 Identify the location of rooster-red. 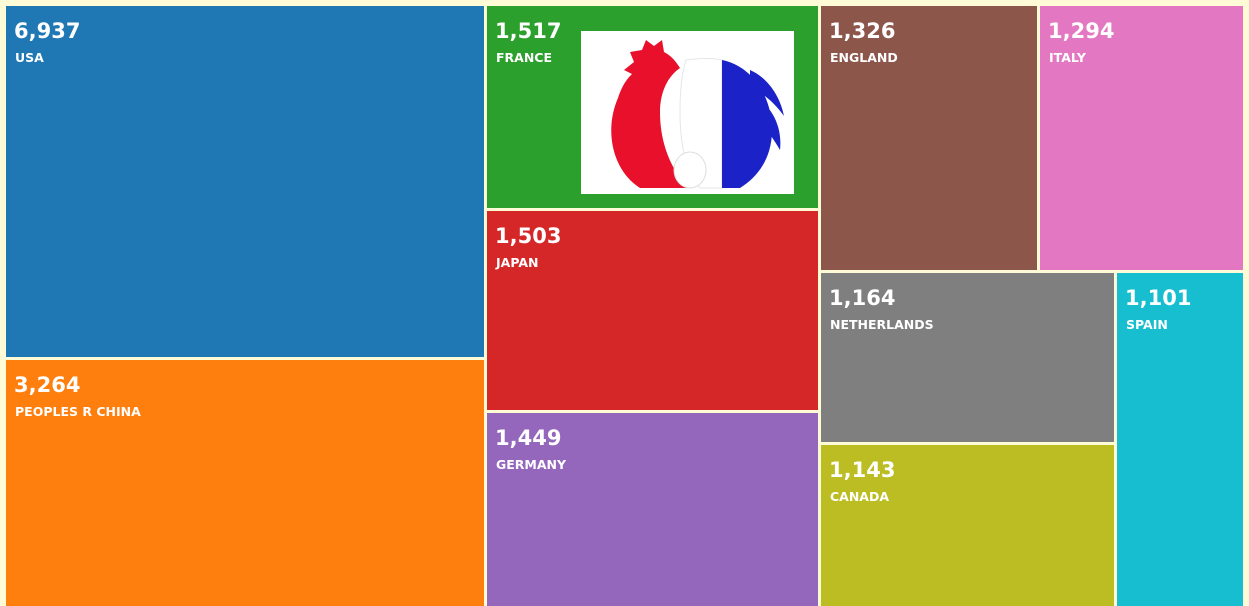
(649, 114).